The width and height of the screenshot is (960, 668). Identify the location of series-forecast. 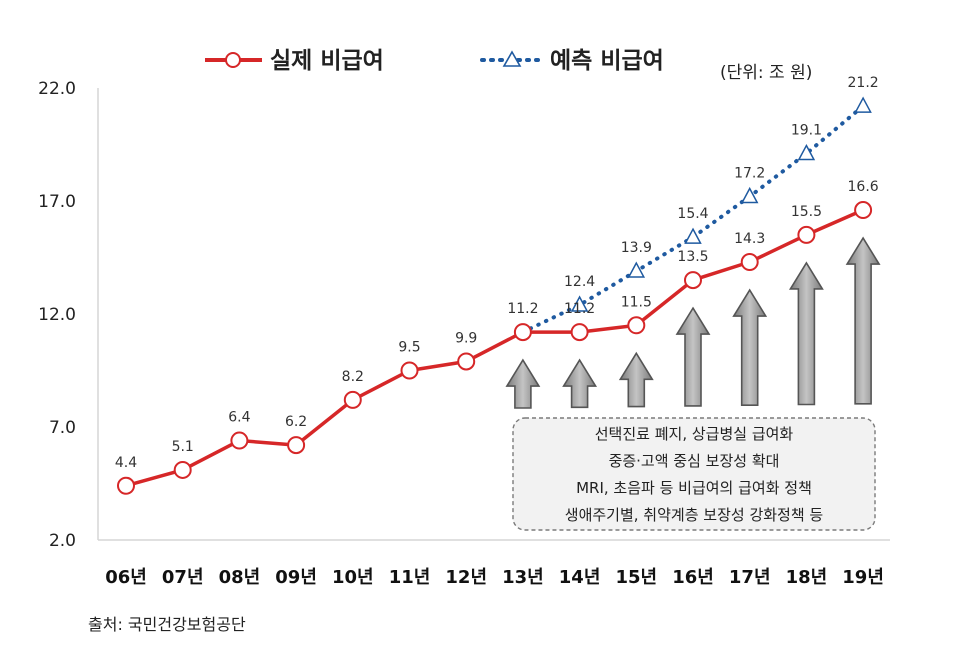
(696, 215).